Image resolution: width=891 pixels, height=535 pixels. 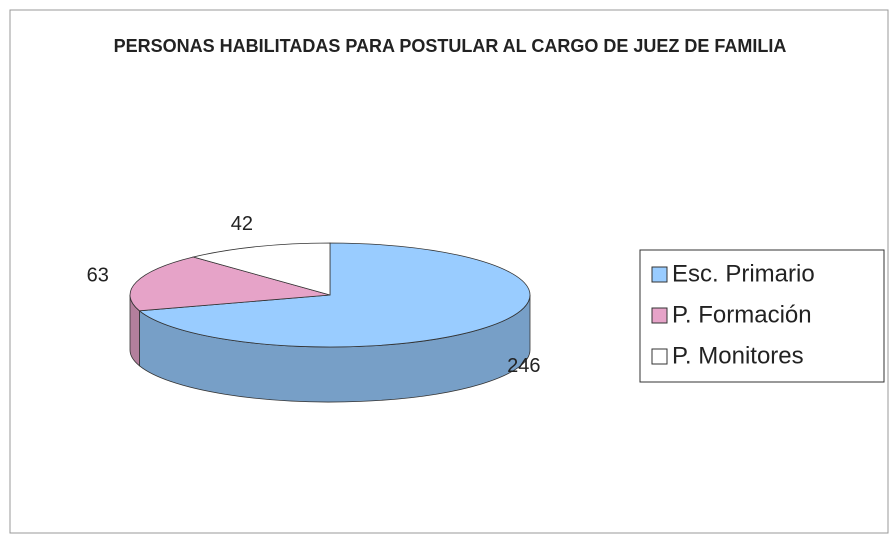 I want to click on legend-box, so click(x=762, y=316).